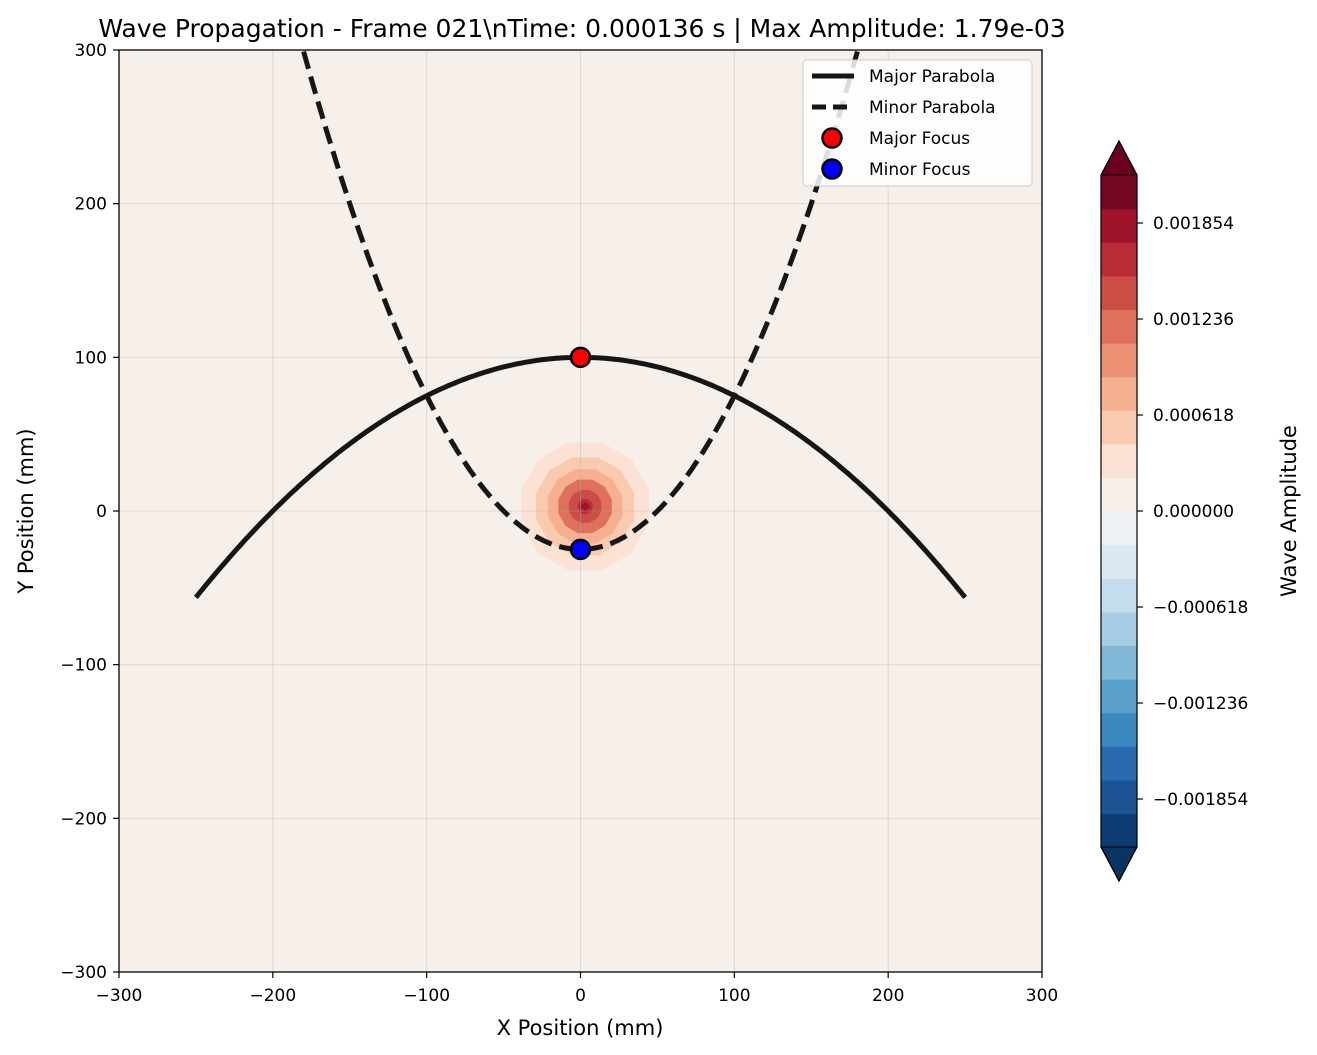 The height and width of the screenshot is (1055, 1317). I want to click on legend-label-1: Minor Parabola, so click(932, 108).